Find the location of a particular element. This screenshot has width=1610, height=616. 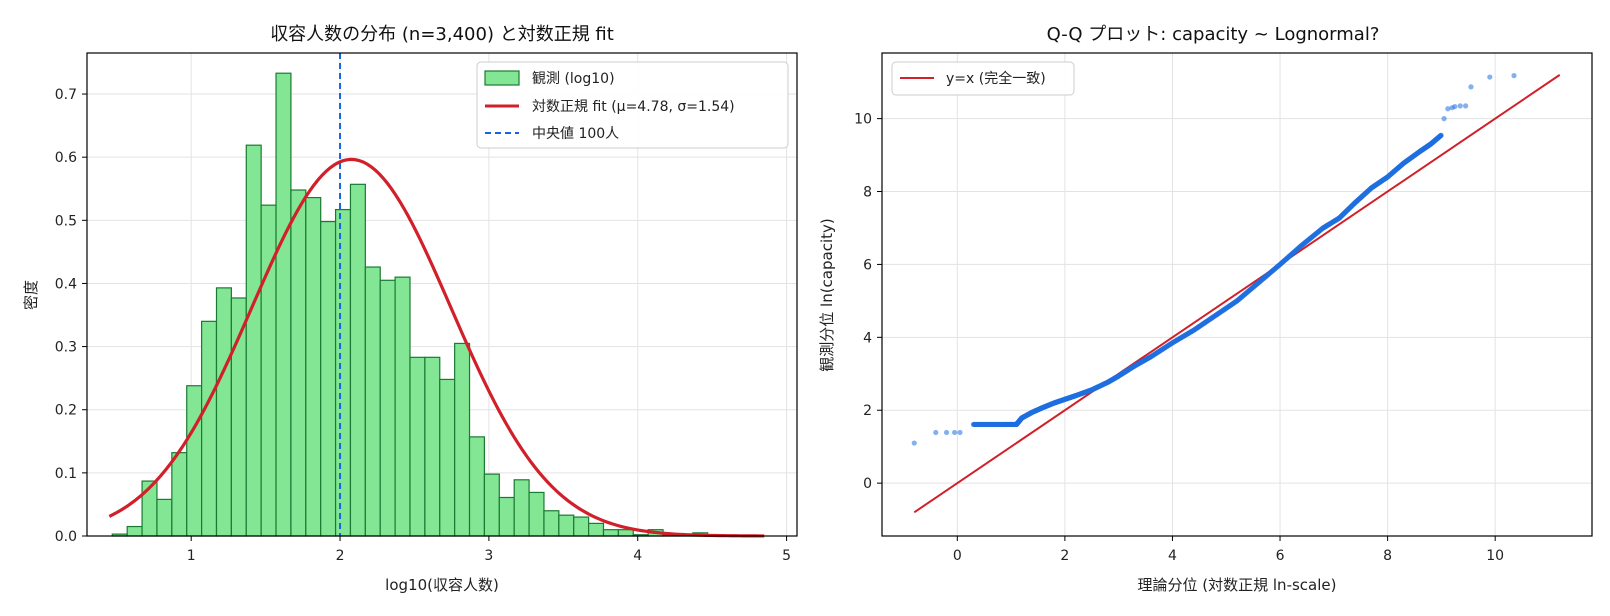

histogram-x-axis-label: log10(収容人数) is located at coordinates (442, 585).